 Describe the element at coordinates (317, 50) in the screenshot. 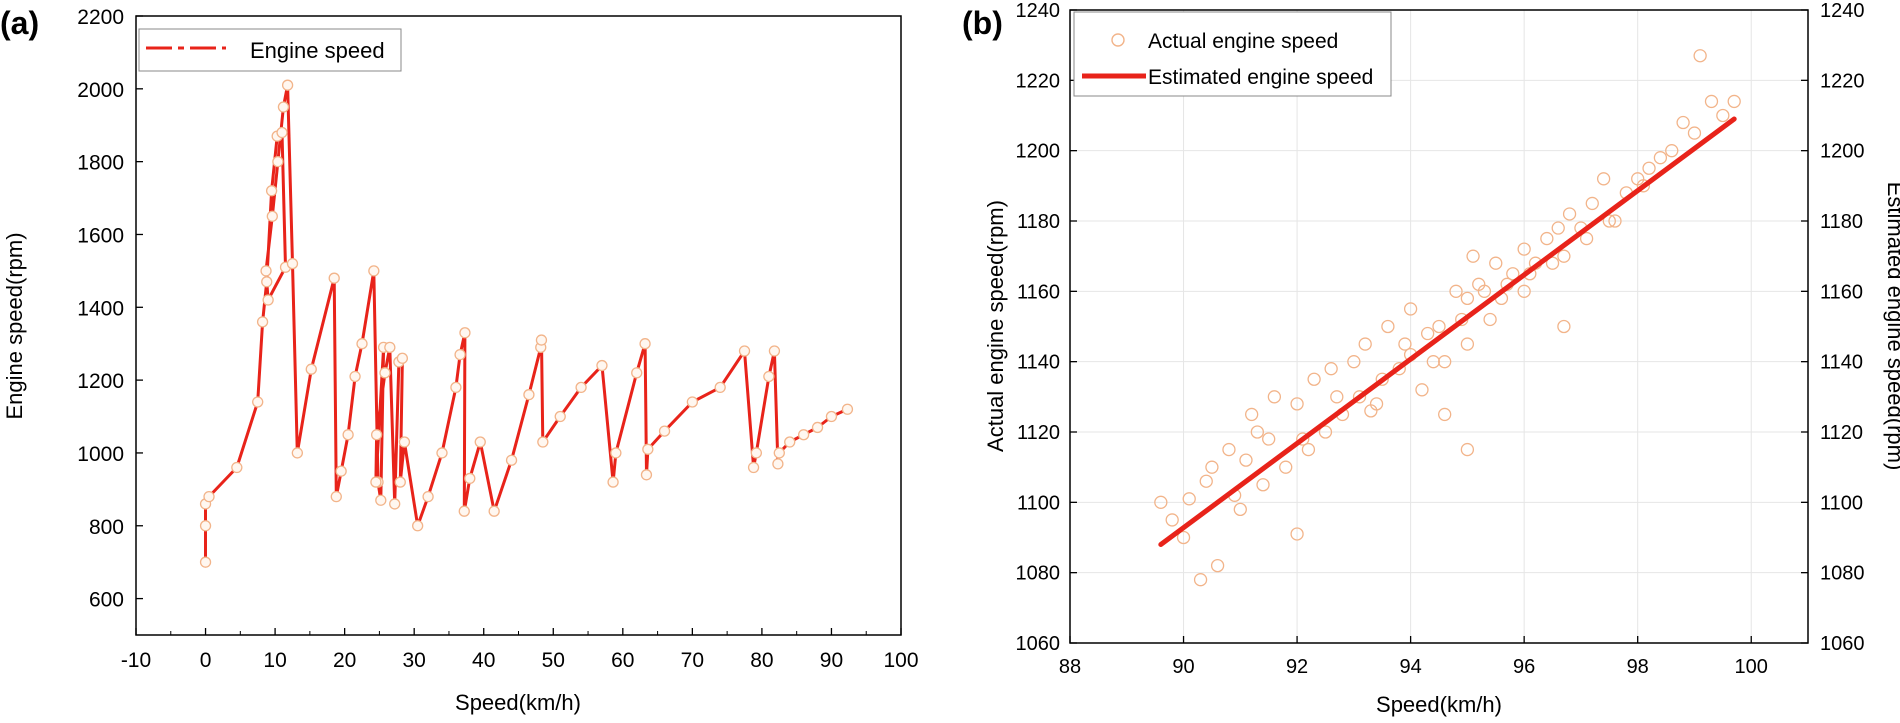

I see `panel-a-legend-label-engine-speed: Engine speed` at that location.